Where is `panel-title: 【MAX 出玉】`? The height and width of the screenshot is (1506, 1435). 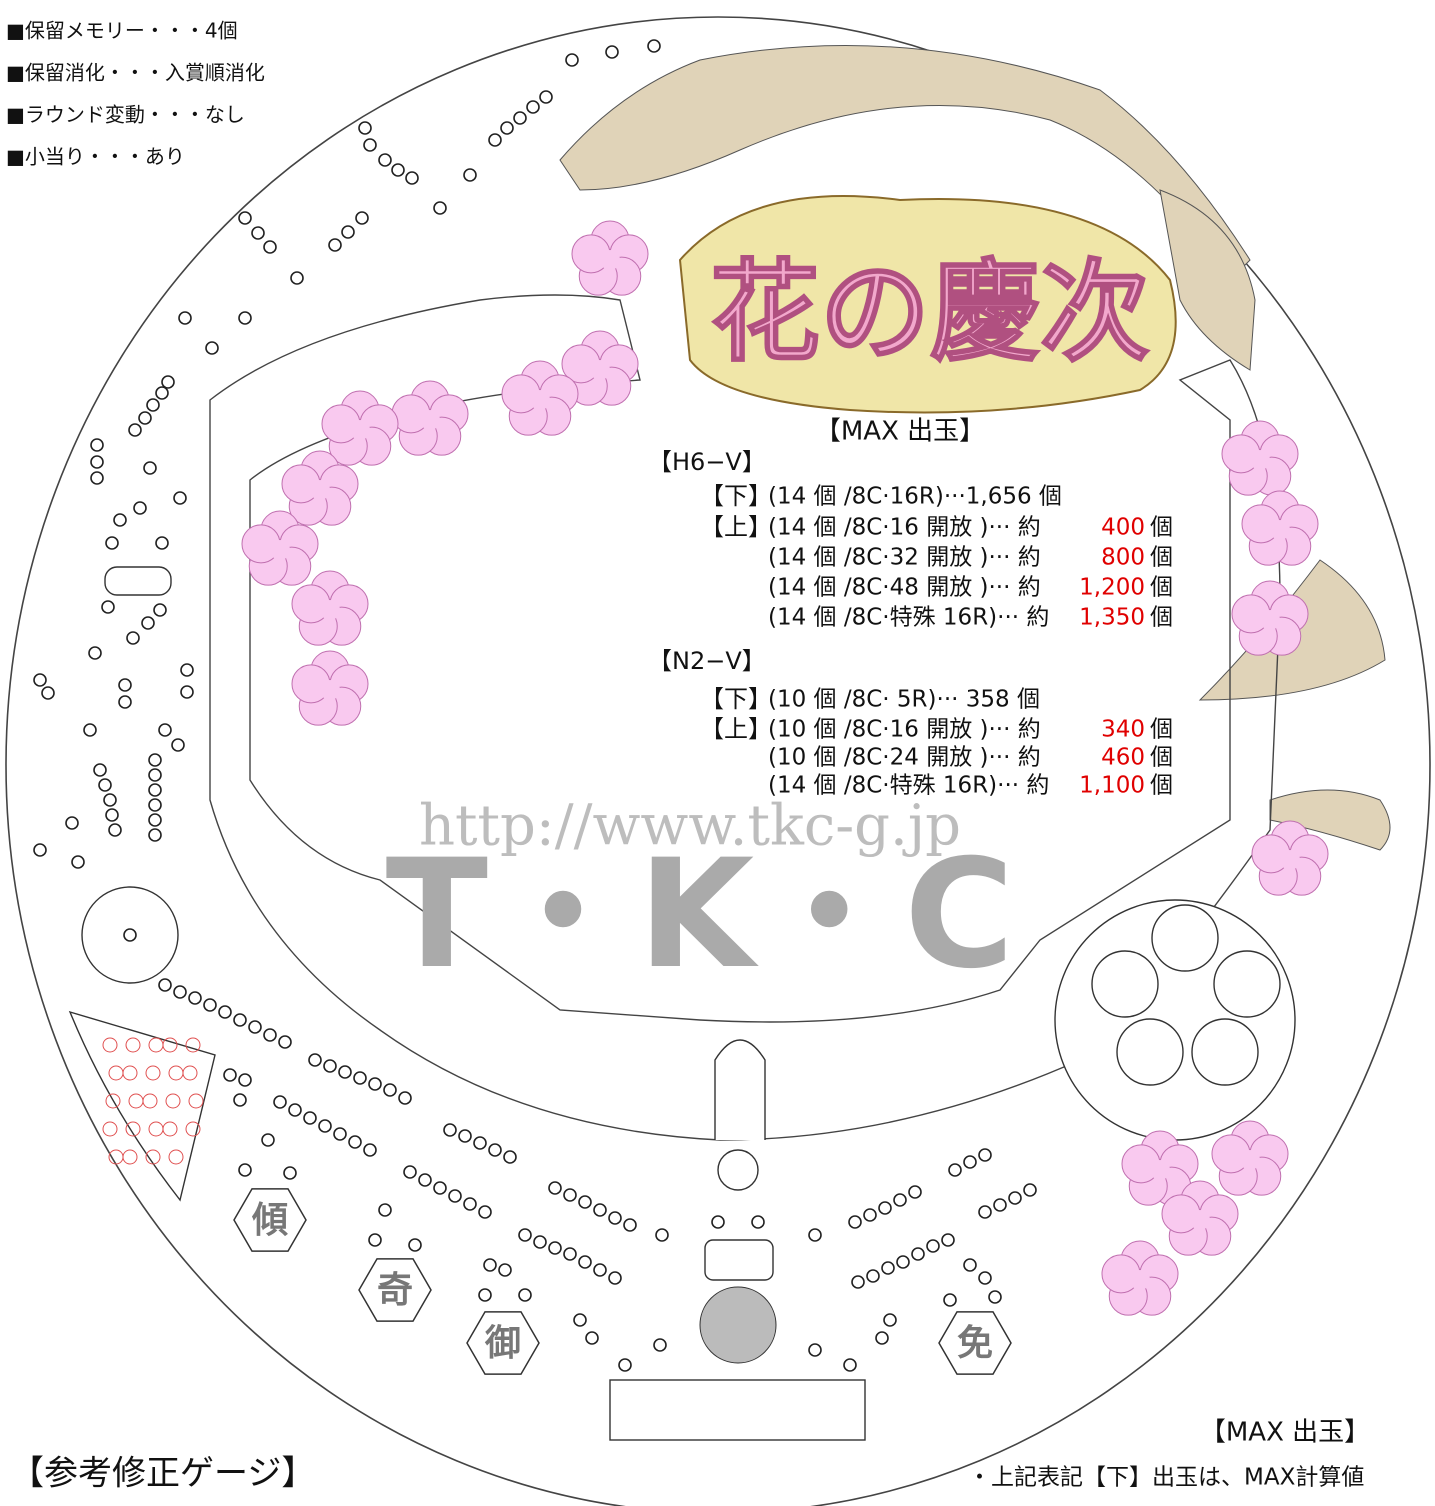
panel-title: 【MAX 出玉】 is located at coordinates (900, 432).